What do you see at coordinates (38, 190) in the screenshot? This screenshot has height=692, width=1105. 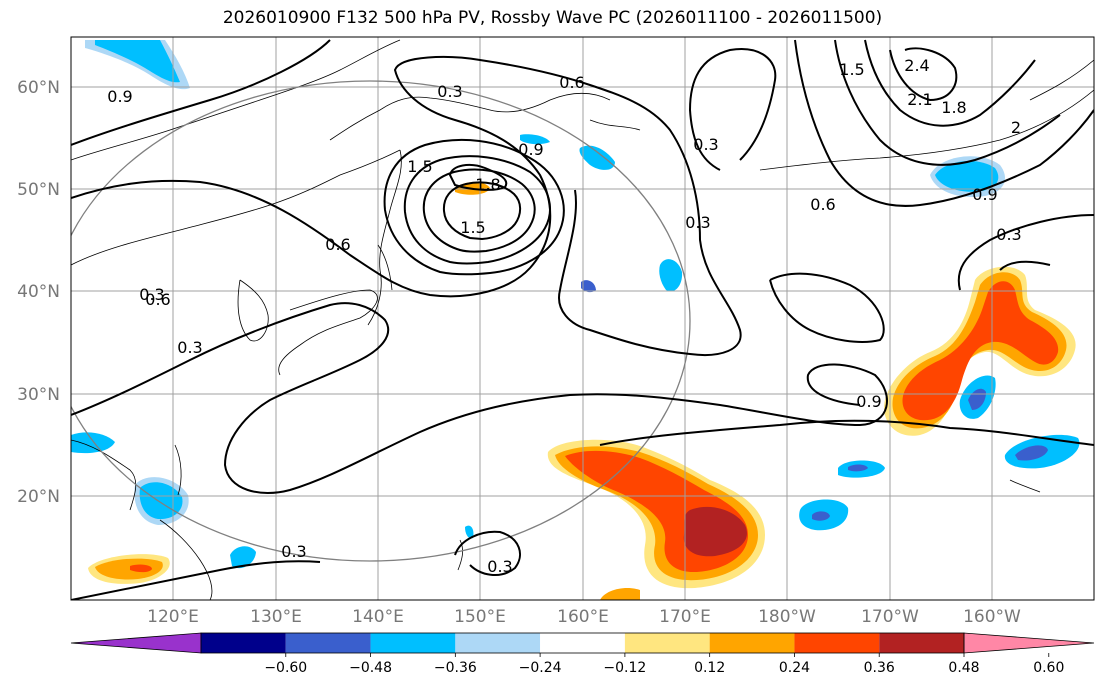 I see `latitude-tick-label: 50°N` at bounding box center [38, 190].